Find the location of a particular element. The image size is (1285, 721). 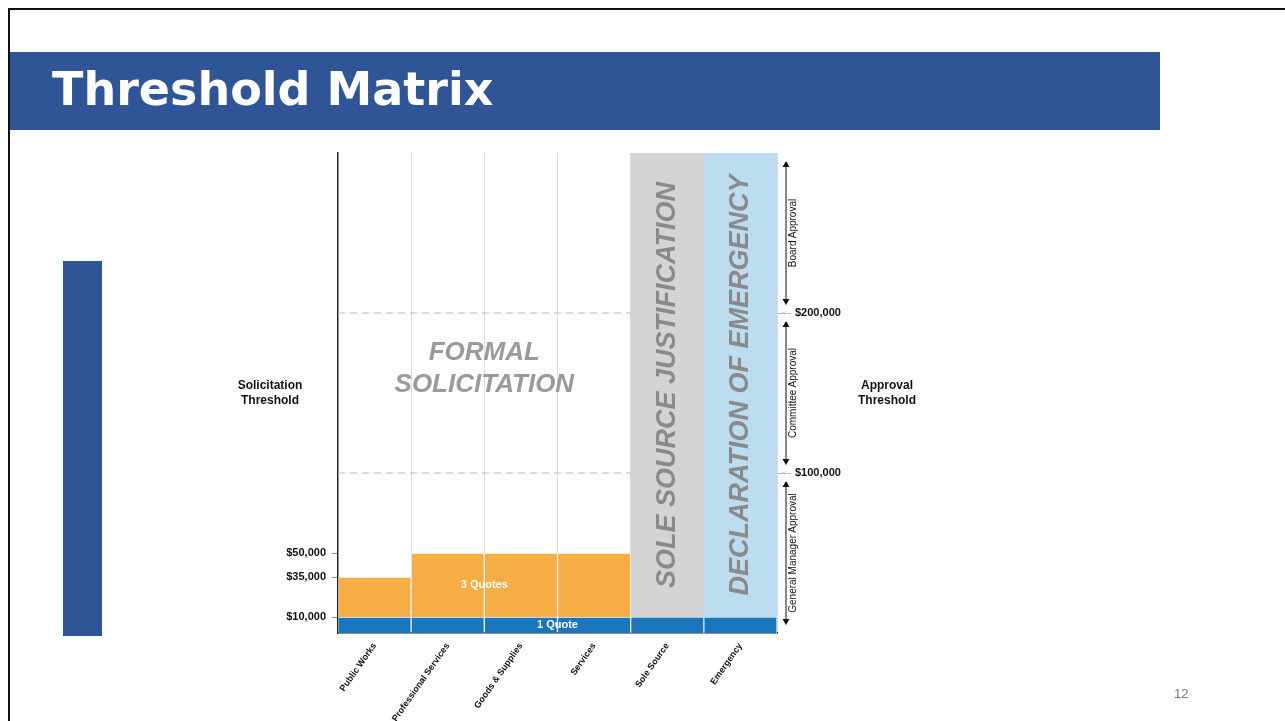

band-label: SOLE SOURCE JUSTIFICATION is located at coordinates (665, 385).